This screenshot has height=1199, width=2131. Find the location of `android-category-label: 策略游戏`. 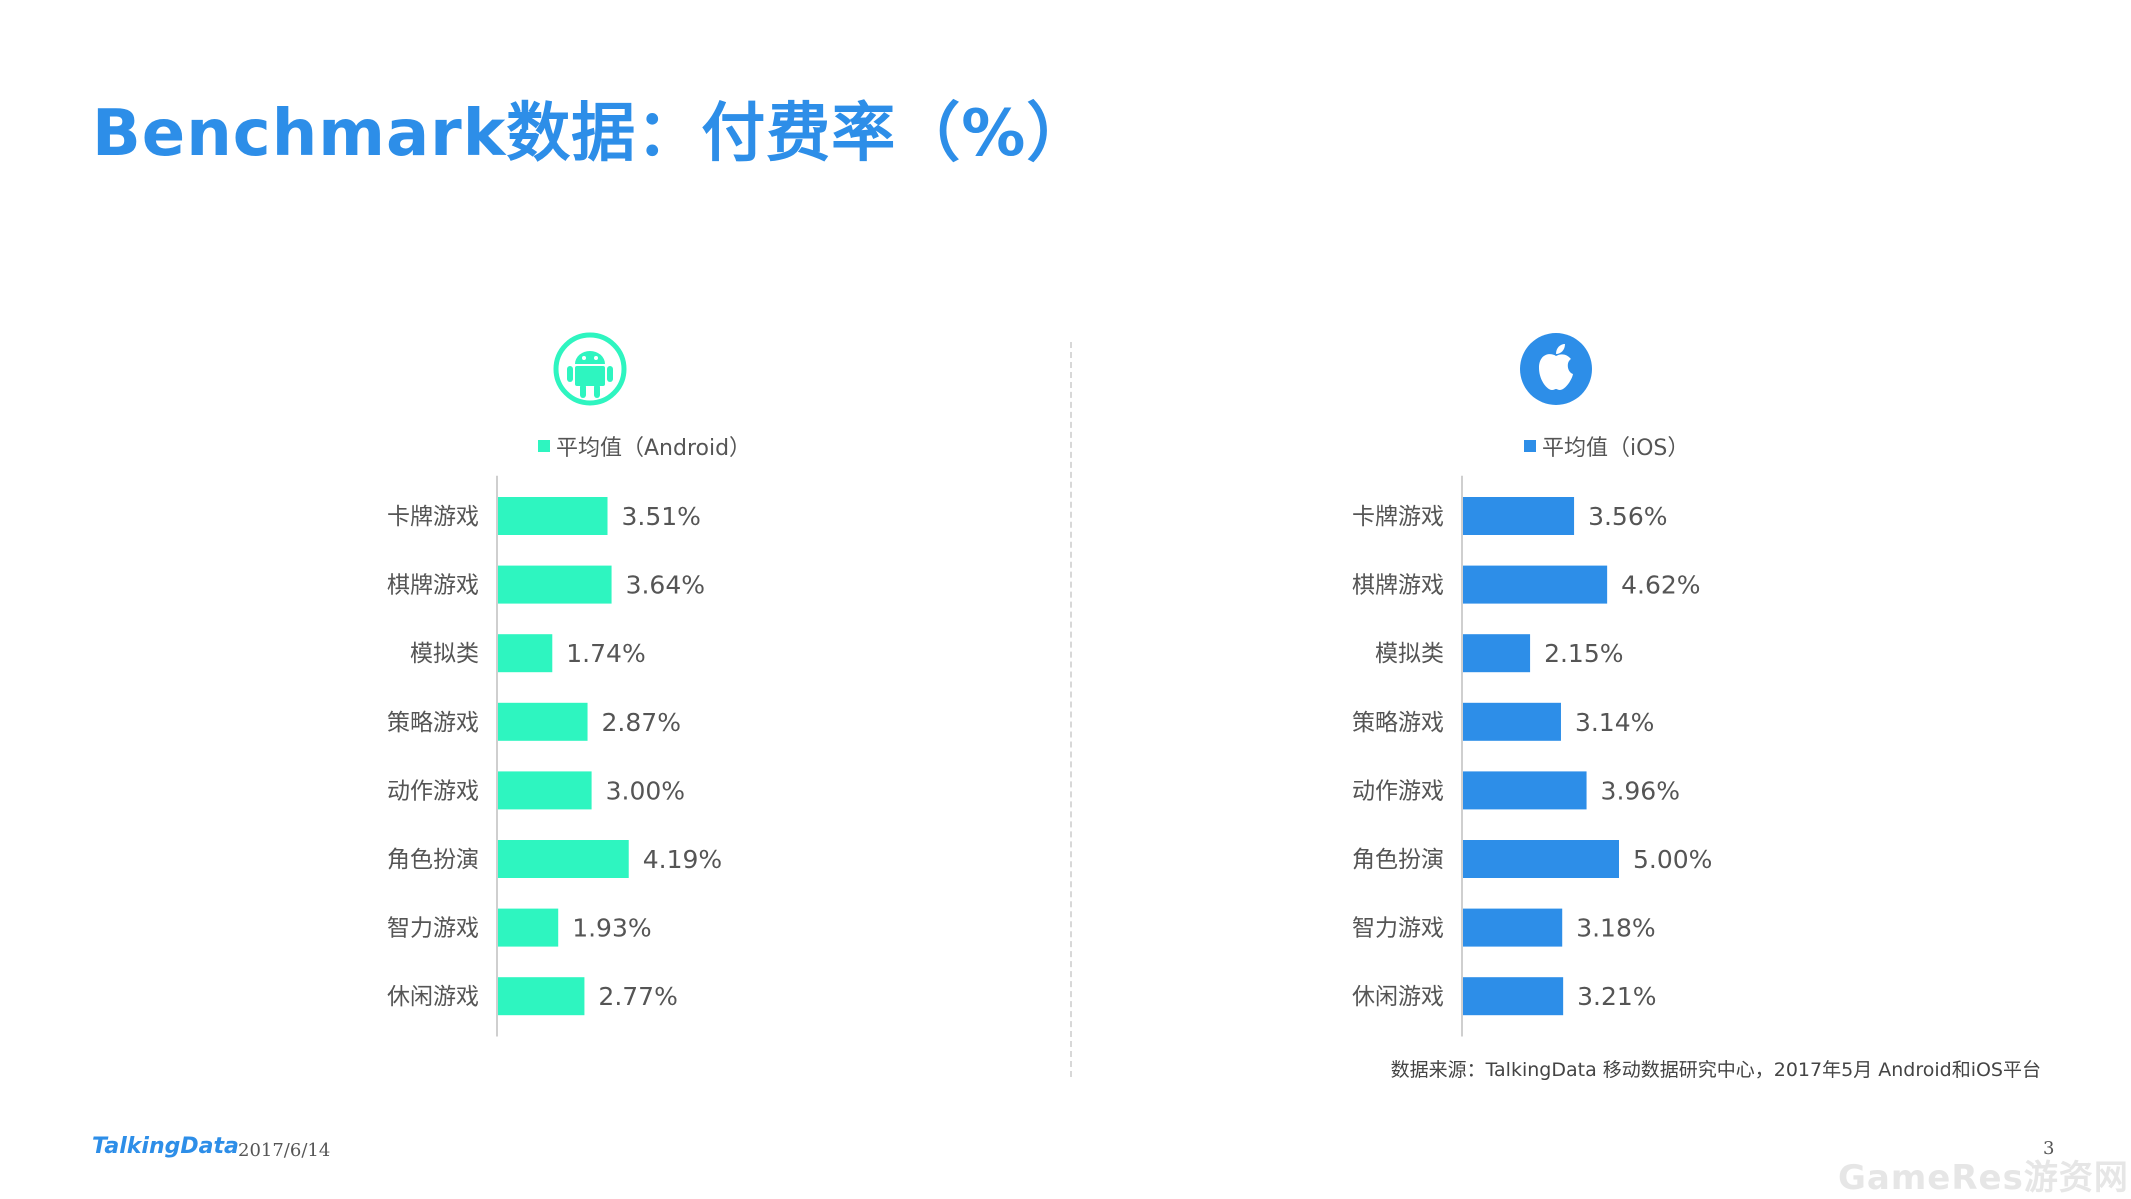

android-category-label: 策略游戏 is located at coordinates (433, 723).